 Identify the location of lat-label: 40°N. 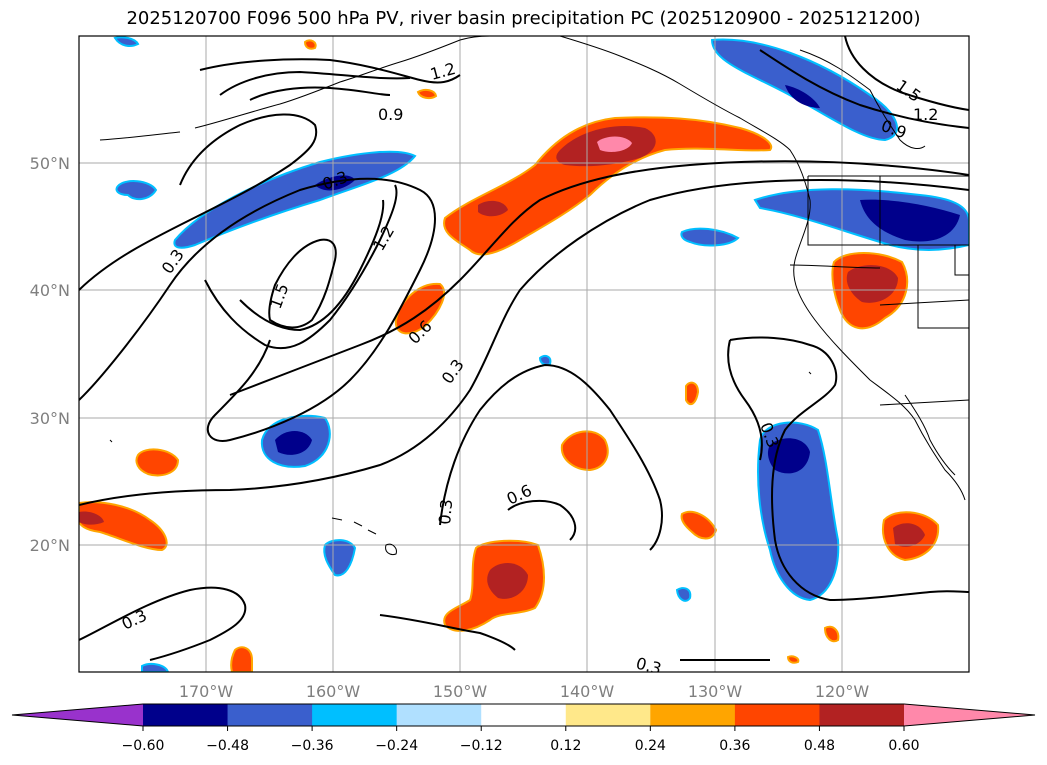
(50, 290).